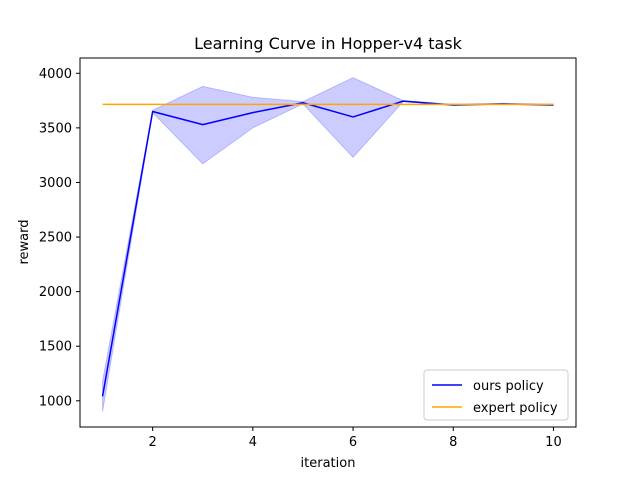 The image size is (640, 480). What do you see at coordinates (515, 408) in the screenshot?
I see `legend-label-expert-policy: expert policy` at bounding box center [515, 408].